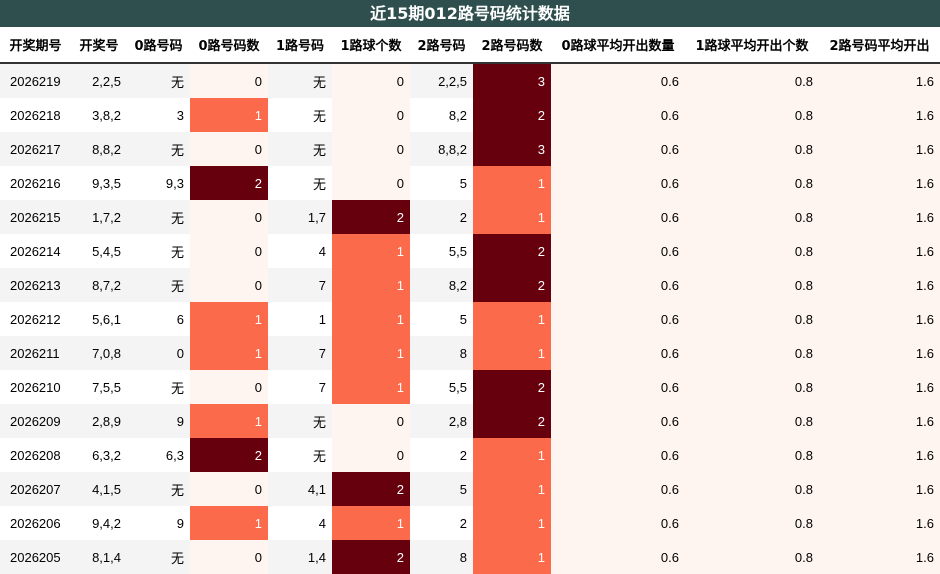  I want to click on table-row: 2026217 8,8,2 无 0 无 0 8,8,2 3 0.6 0.8 1.6, so click(470, 149).